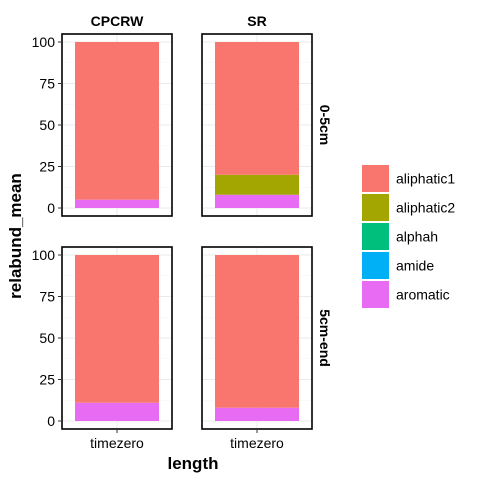  Describe the element at coordinates (425, 179) in the screenshot. I see `legend-label: aliphatic1` at that location.